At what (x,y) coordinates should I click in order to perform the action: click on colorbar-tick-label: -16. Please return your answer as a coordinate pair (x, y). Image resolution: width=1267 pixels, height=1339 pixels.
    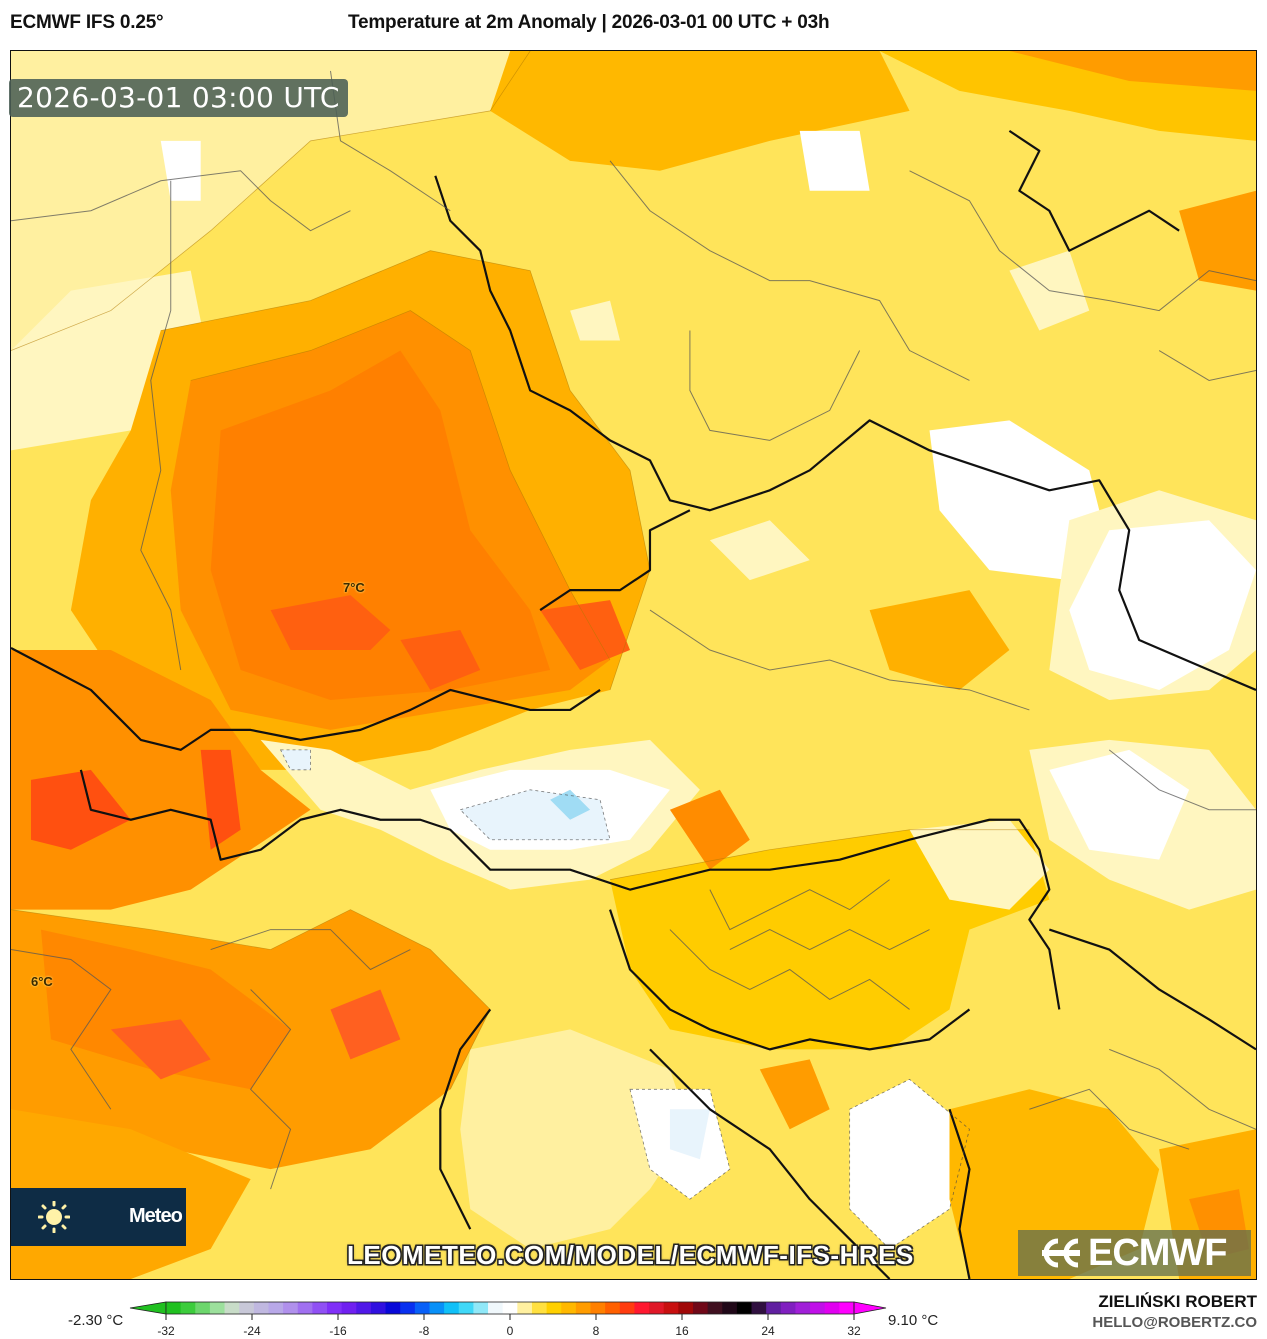
    Looking at the image, I should click on (338, 1331).